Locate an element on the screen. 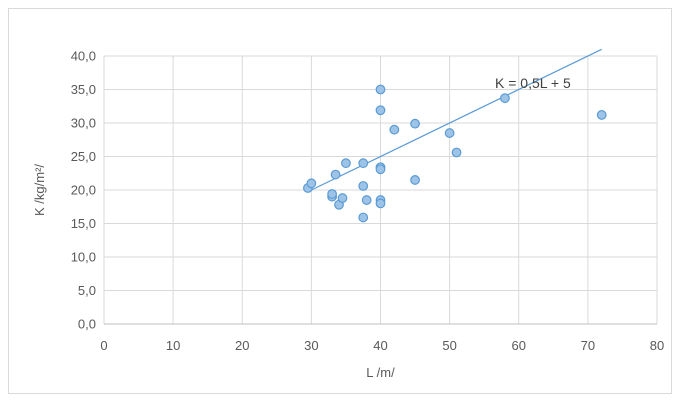  x-tick-label: 40 is located at coordinates (380, 345).